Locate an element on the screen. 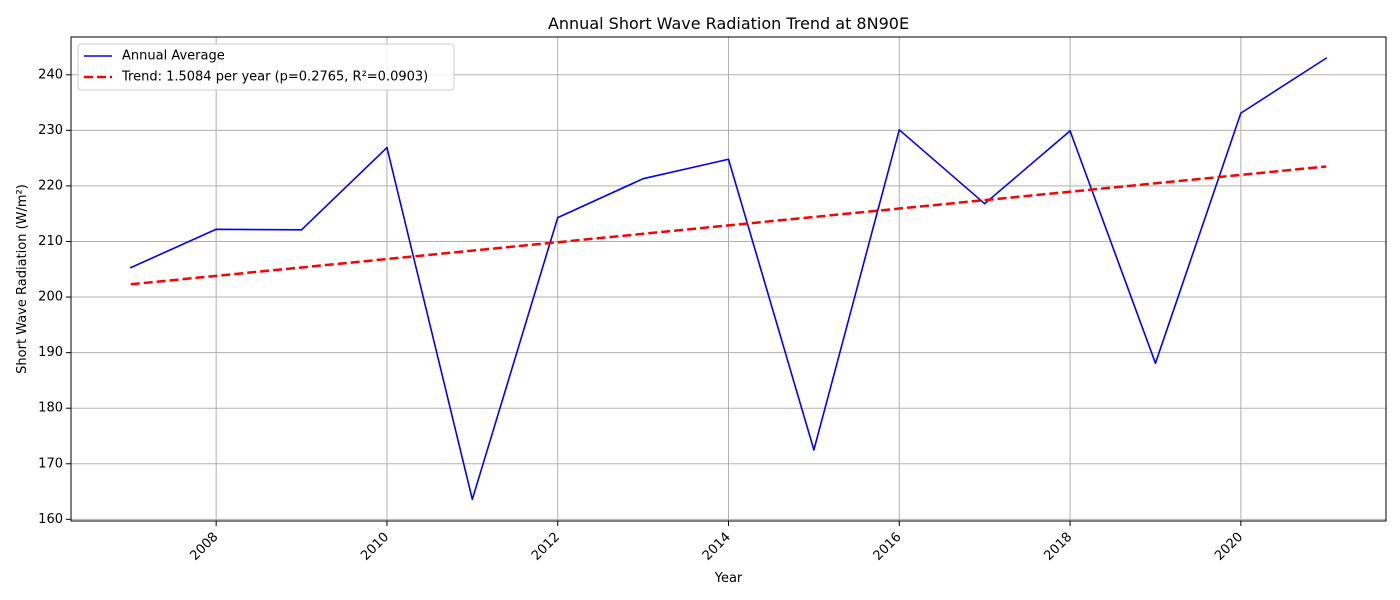 This screenshot has height=600, width=1400. legend-label: Annual Average is located at coordinates (173, 56).